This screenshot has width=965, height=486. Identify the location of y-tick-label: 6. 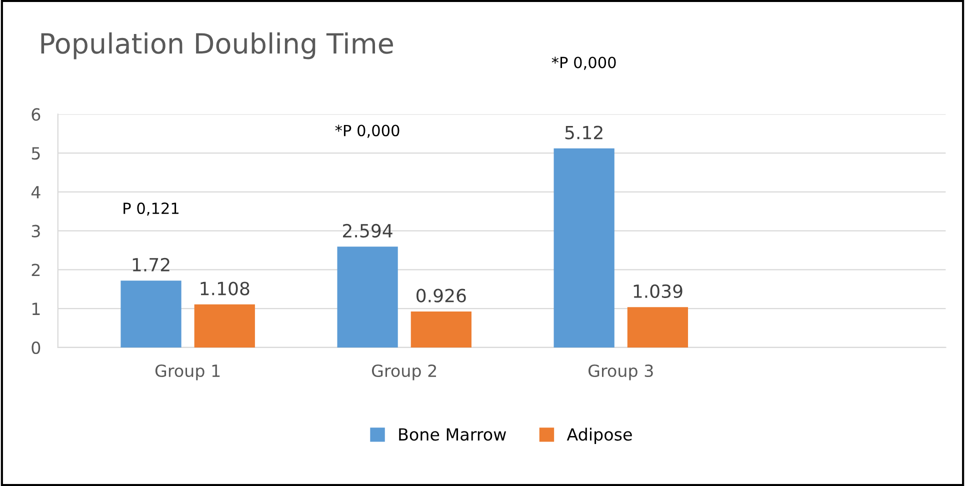
(36, 114).